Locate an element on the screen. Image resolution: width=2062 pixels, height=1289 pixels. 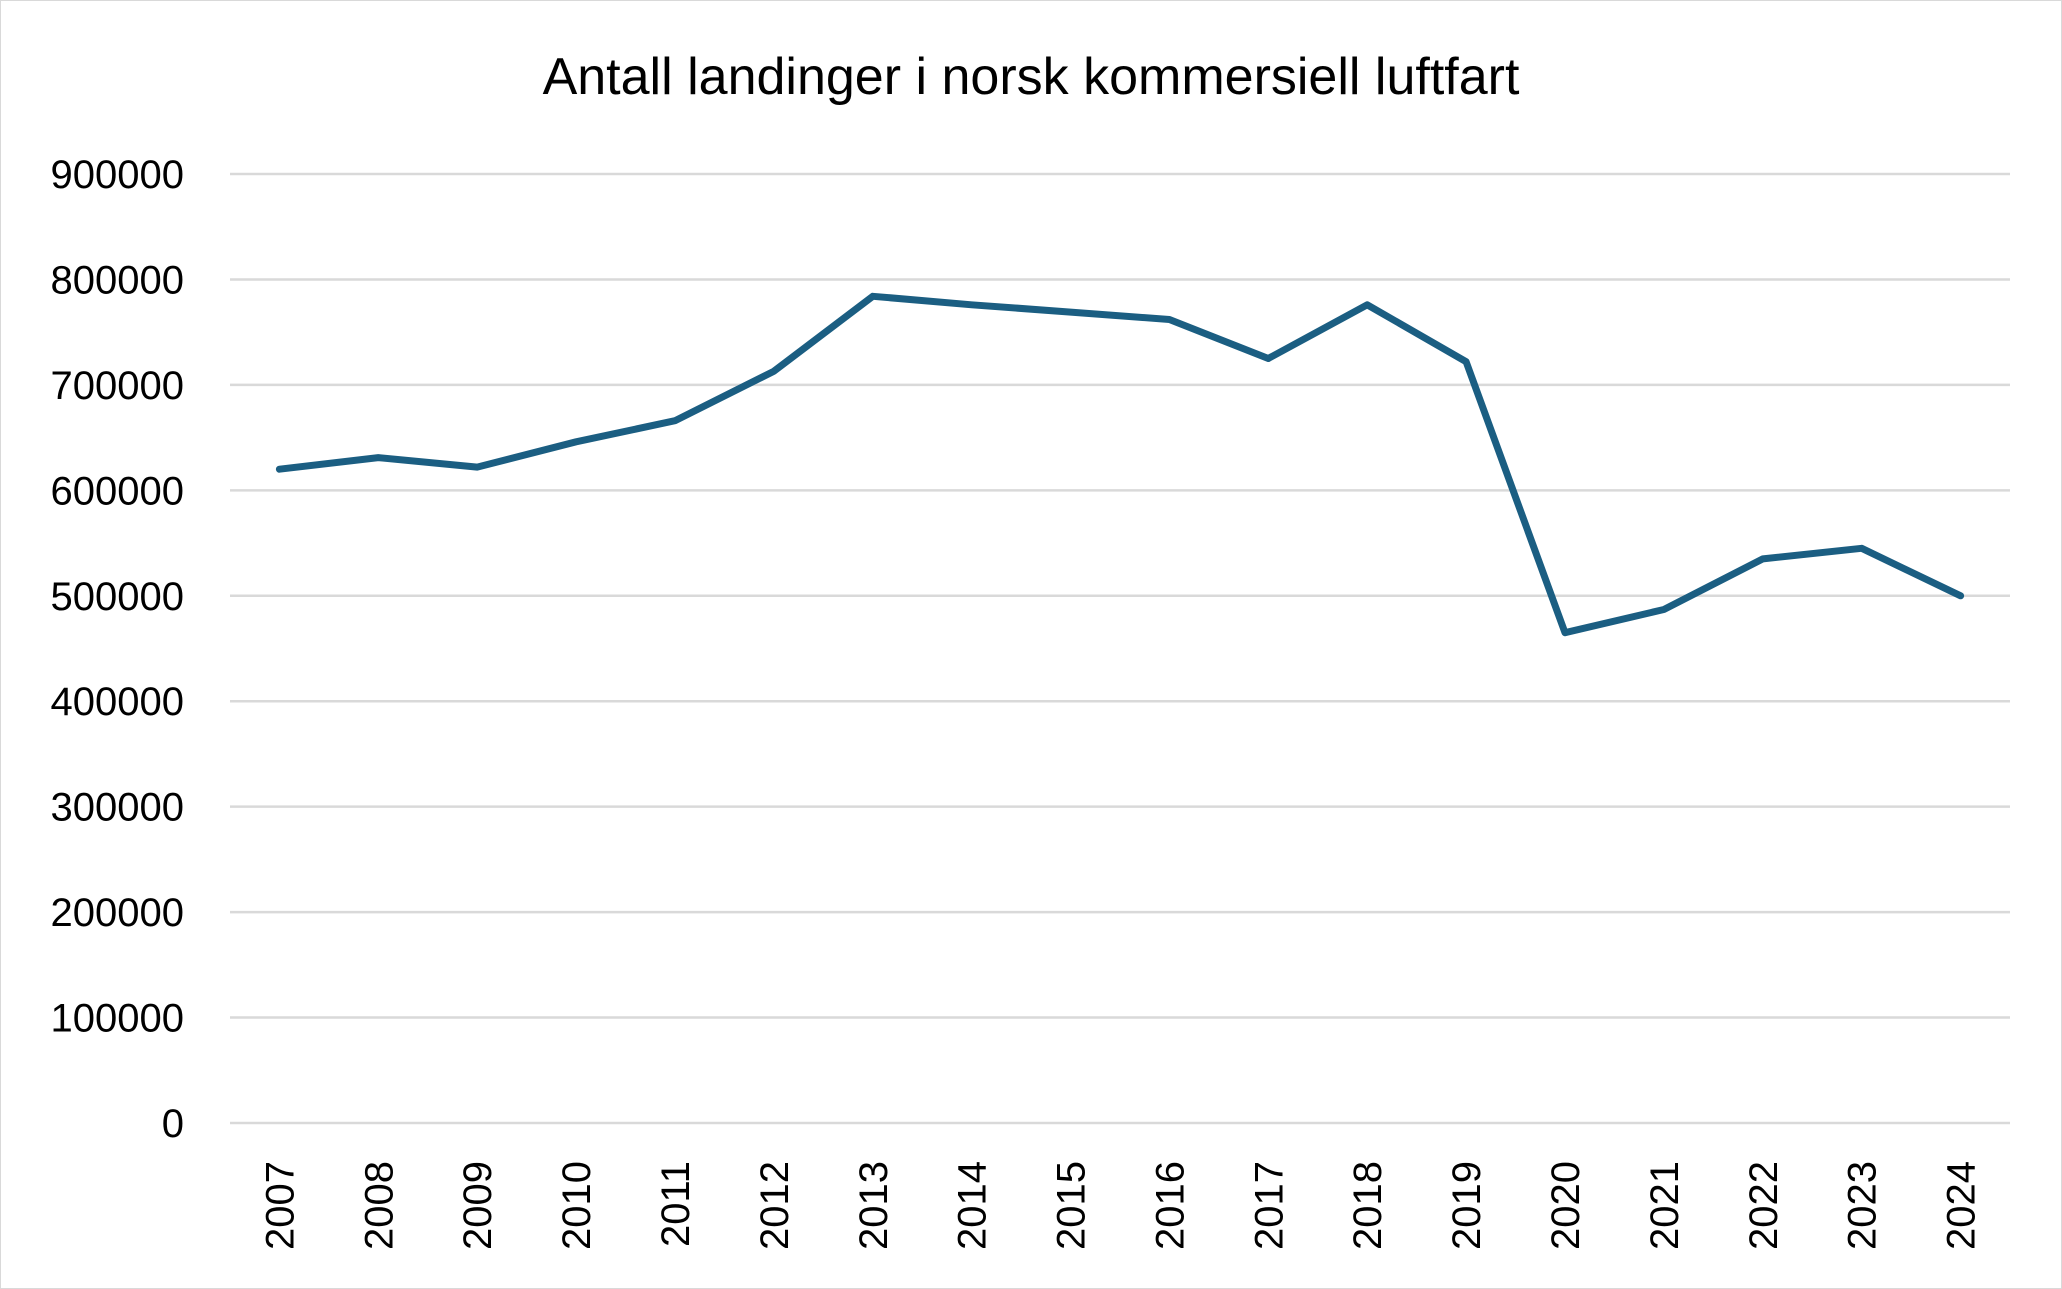
y-tick-label: 500000 is located at coordinates (117, 597).